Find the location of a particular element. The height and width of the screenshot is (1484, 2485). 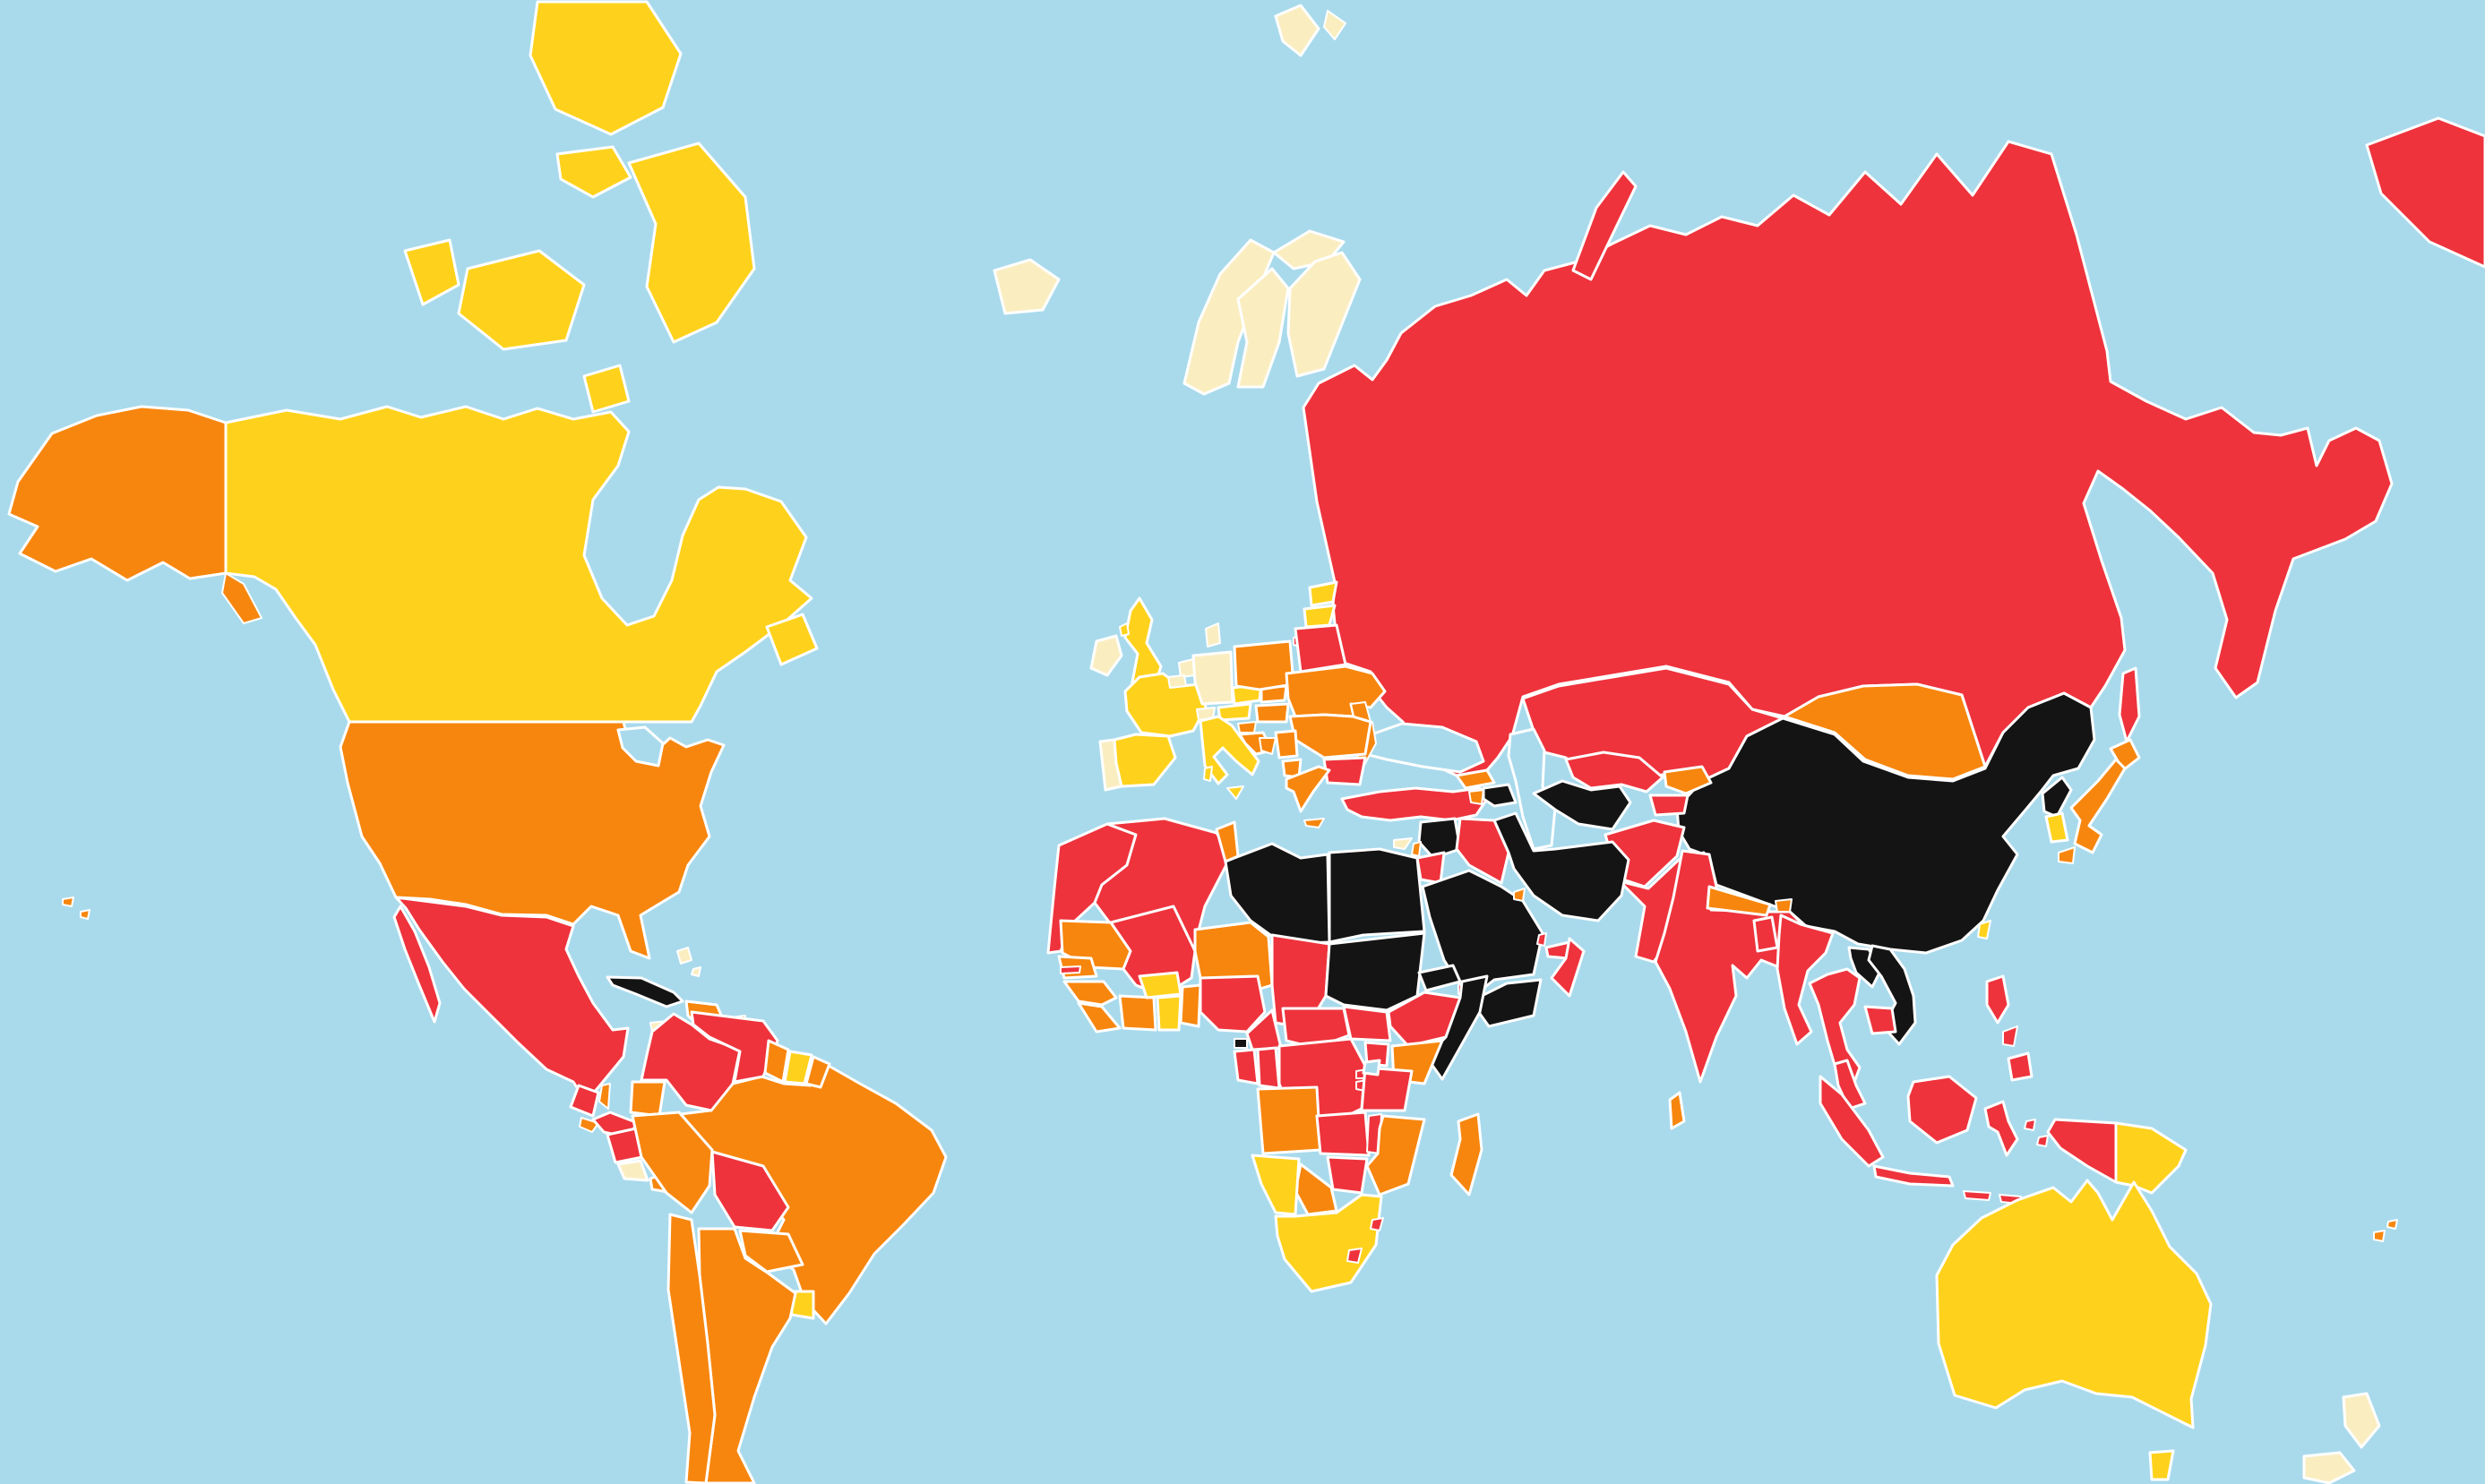

country-zambia is located at coordinates (1343, 1134).